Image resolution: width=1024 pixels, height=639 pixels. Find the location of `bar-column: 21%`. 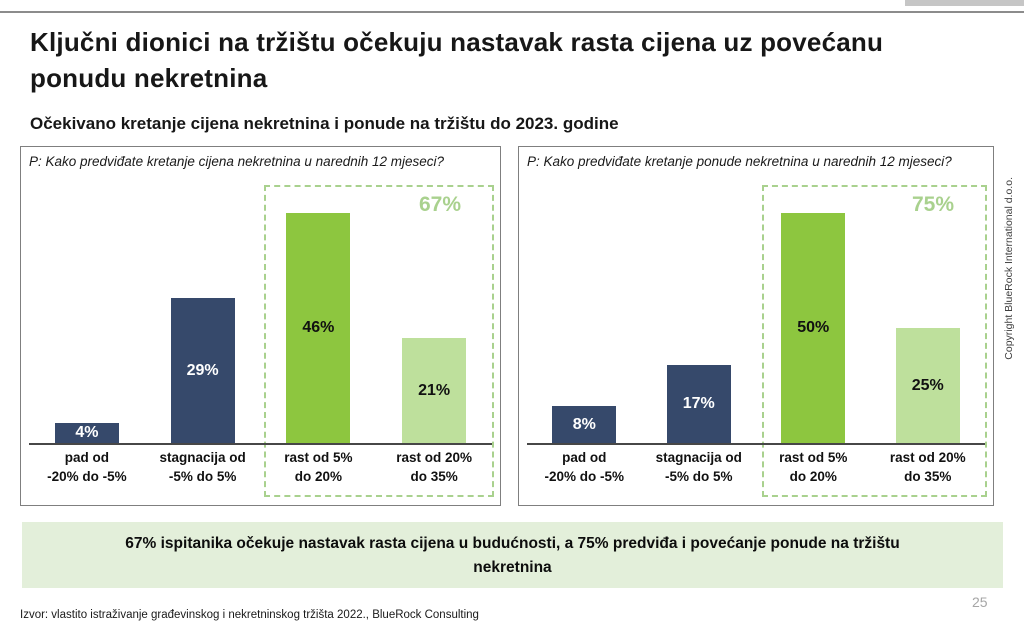

bar-column: 21% is located at coordinates (434, 327).